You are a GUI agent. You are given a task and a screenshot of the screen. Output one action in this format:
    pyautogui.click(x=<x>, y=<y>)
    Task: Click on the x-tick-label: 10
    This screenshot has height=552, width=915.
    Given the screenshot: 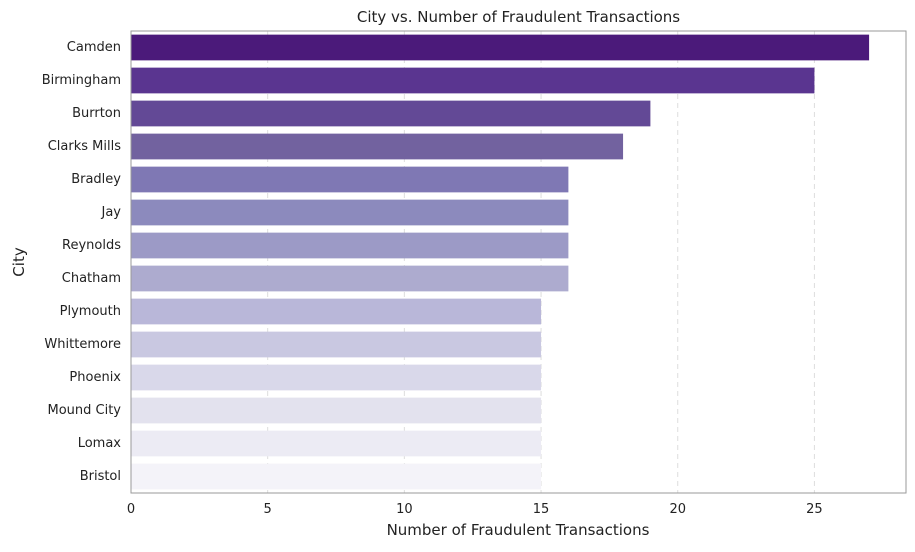 What is the action you would take?
    pyautogui.click(x=404, y=509)
    